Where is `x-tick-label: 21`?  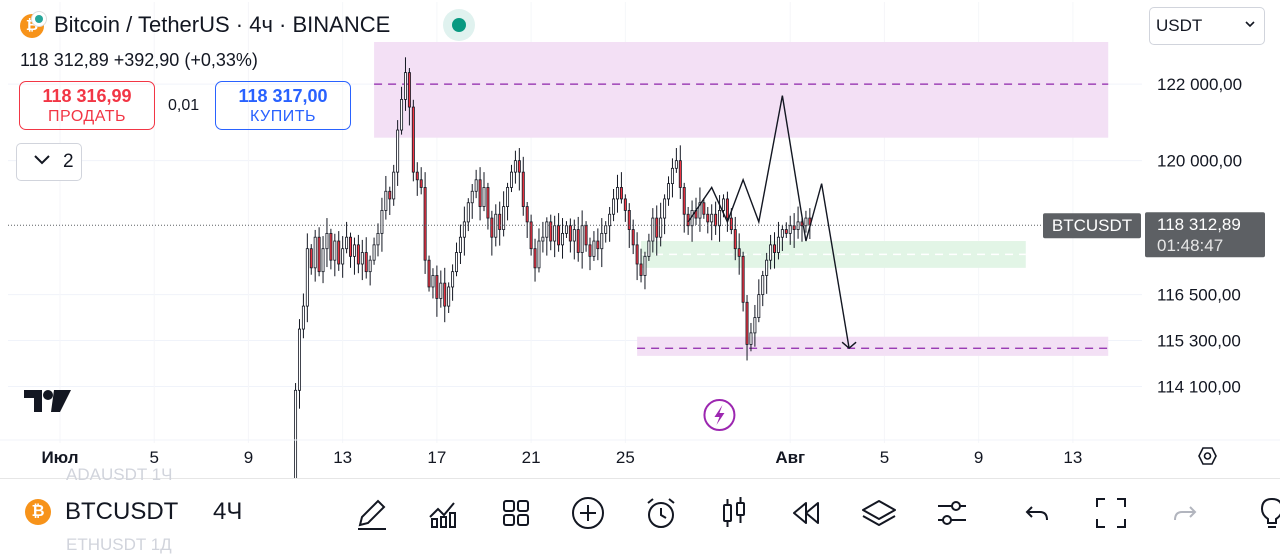 x-tick-label: 21 is located at coordinates (531, 457).